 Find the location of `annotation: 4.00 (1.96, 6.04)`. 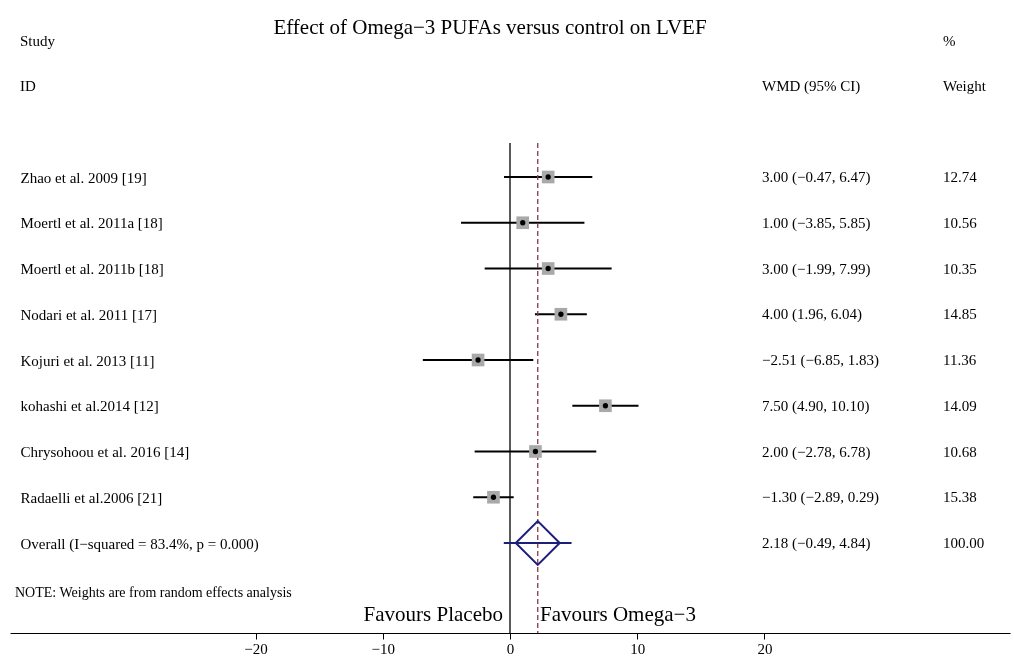

annotation: 4.00 (1.96, 6.04) is located at coordinates (812, 314).